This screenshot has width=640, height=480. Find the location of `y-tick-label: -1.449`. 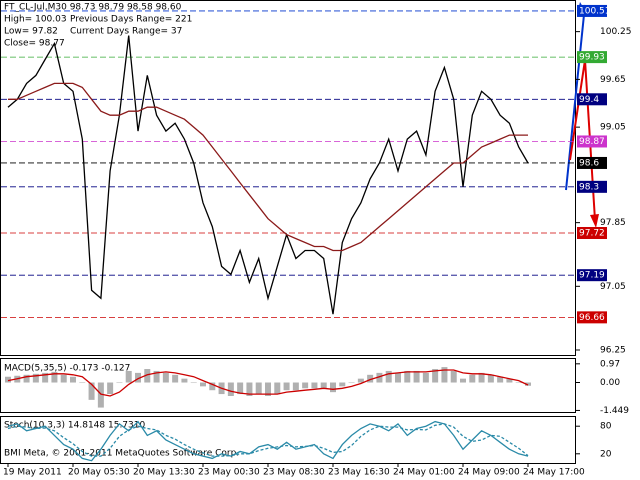

y-tick-label: -1.449 is located at coordinates (614, 411).